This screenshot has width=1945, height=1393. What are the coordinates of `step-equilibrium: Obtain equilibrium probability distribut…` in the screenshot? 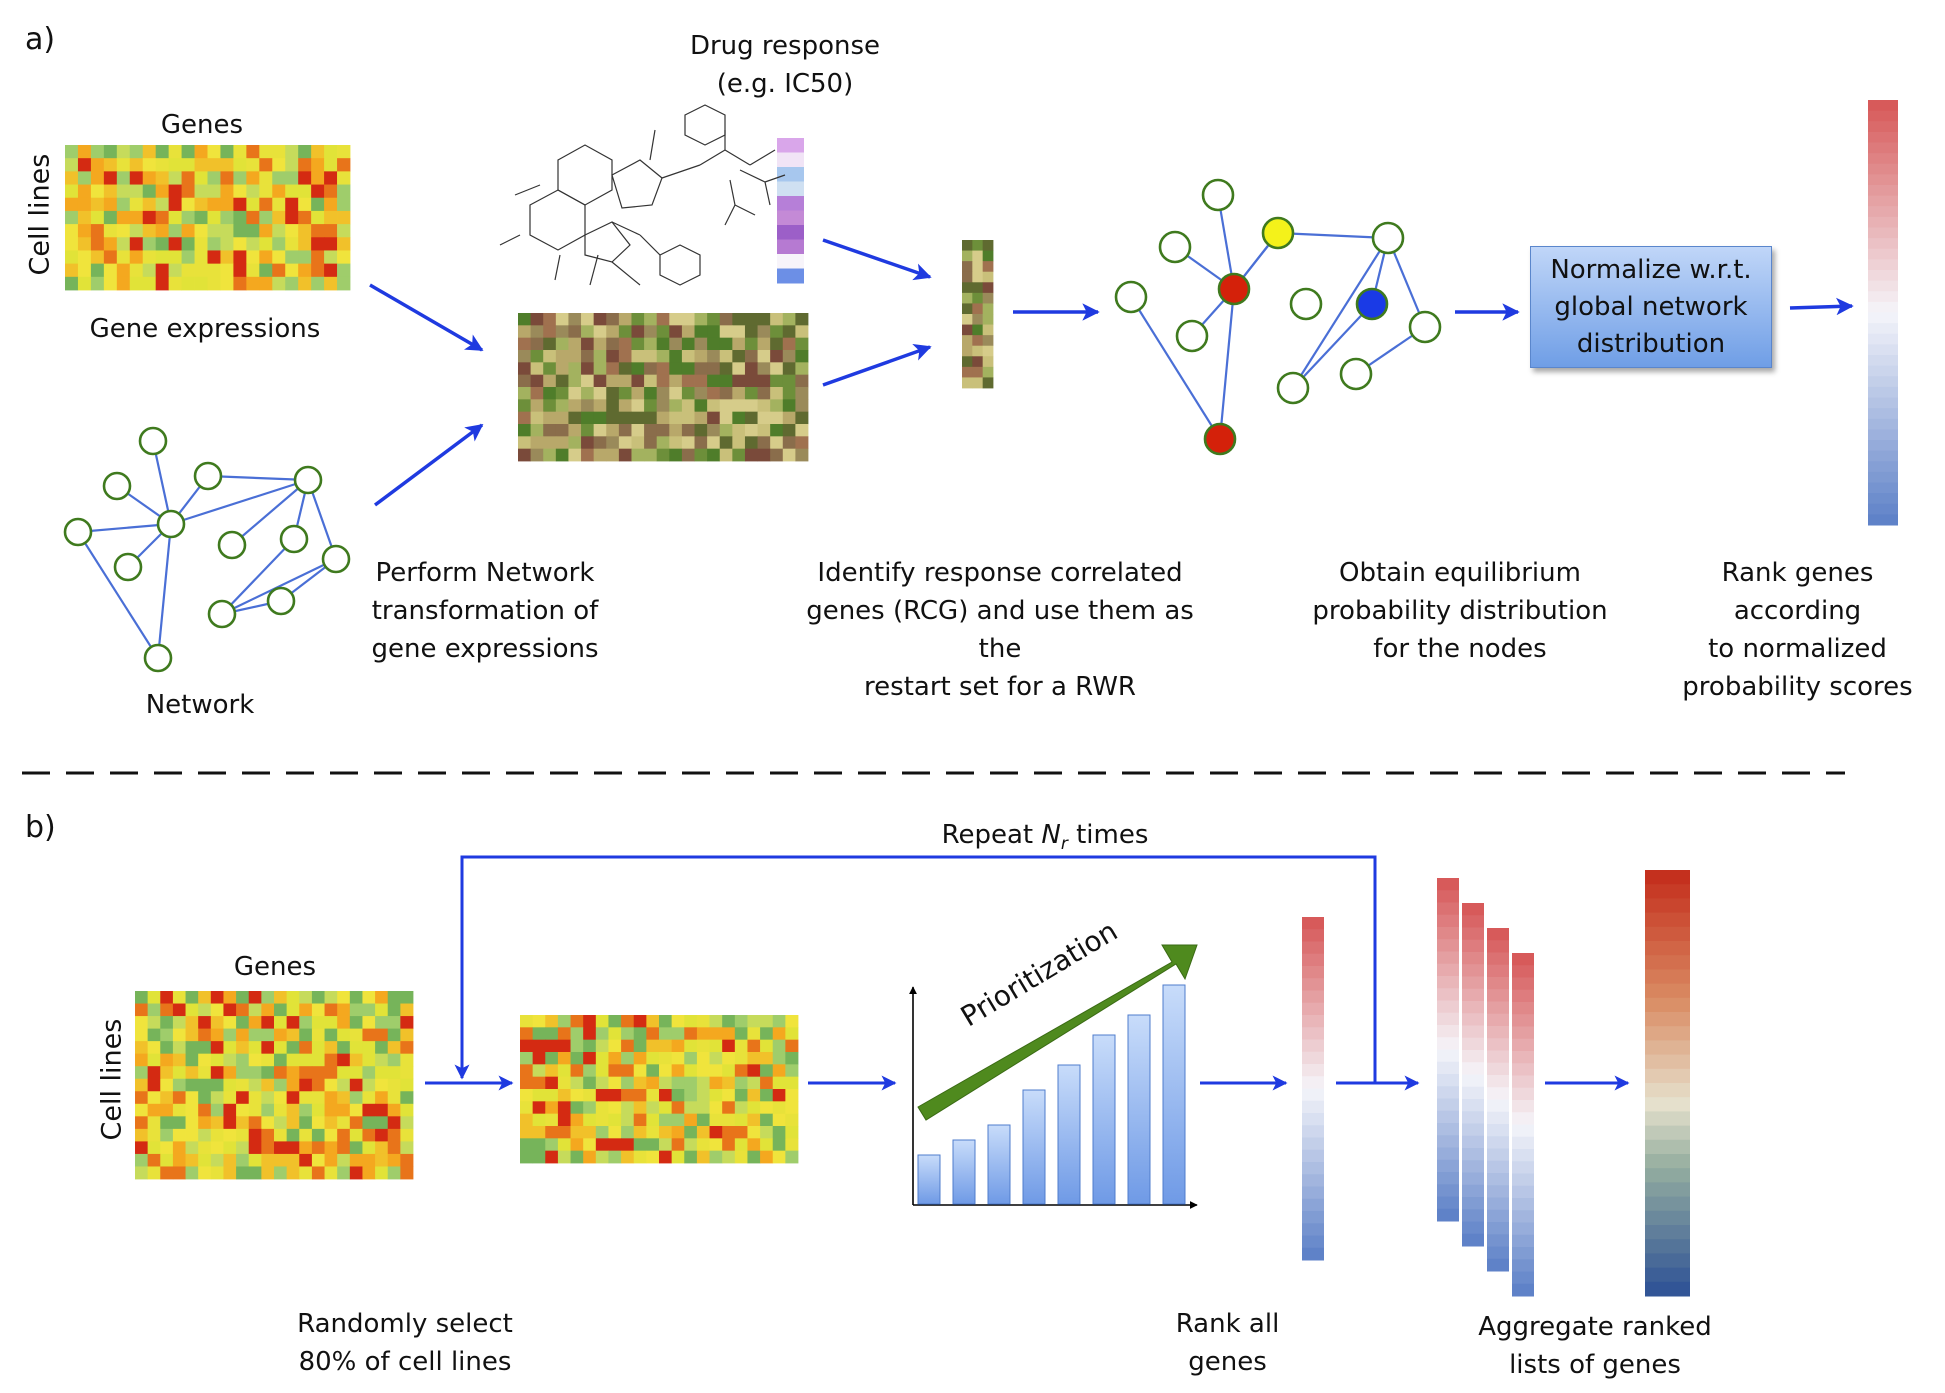 It's located at (1460, 611).